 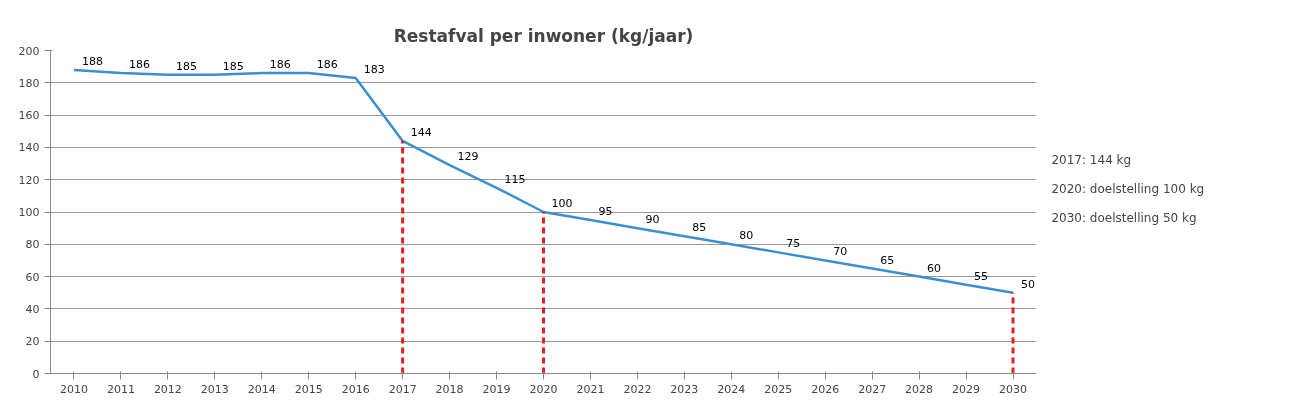 I want to click on y-tick-label: 160, so click(x=29, y=116).